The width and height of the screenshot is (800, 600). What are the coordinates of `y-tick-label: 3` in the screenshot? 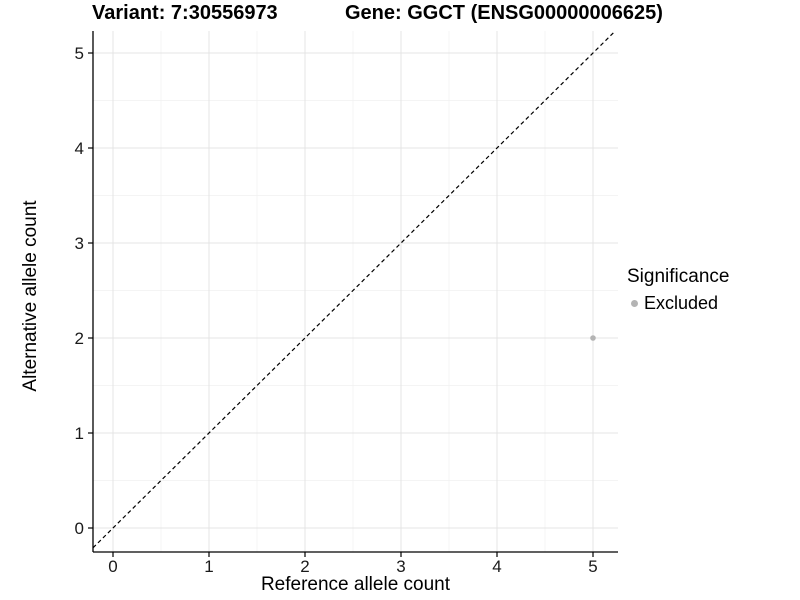 It's located at (79, 243).